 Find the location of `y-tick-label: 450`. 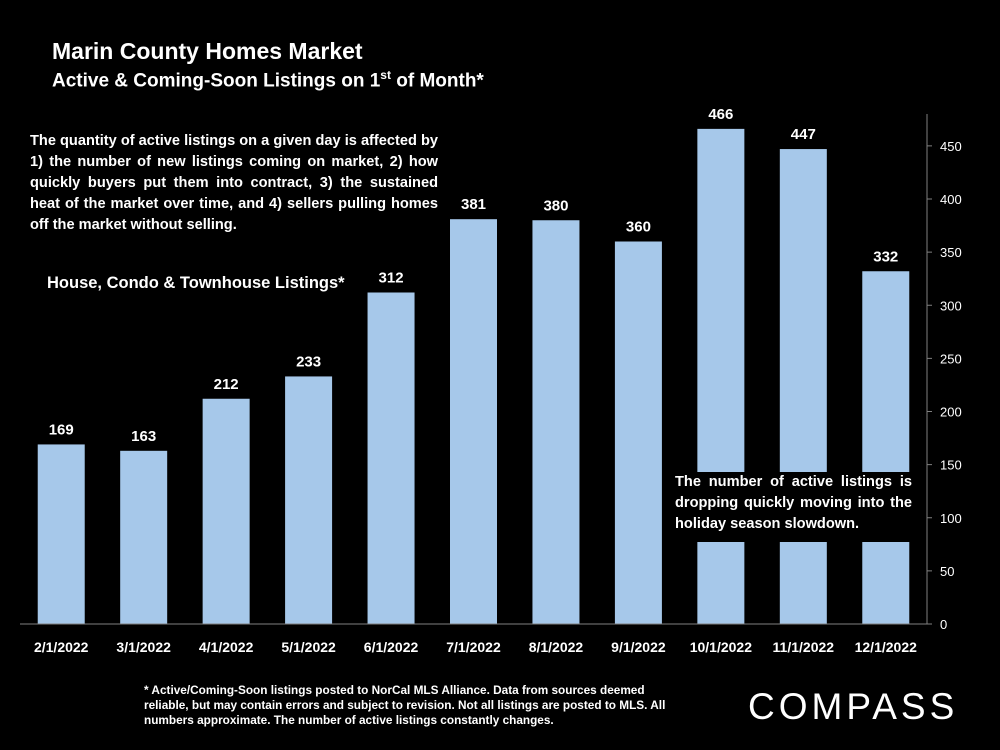

y-tick-label: 450 is located at coordinates (951, 146).